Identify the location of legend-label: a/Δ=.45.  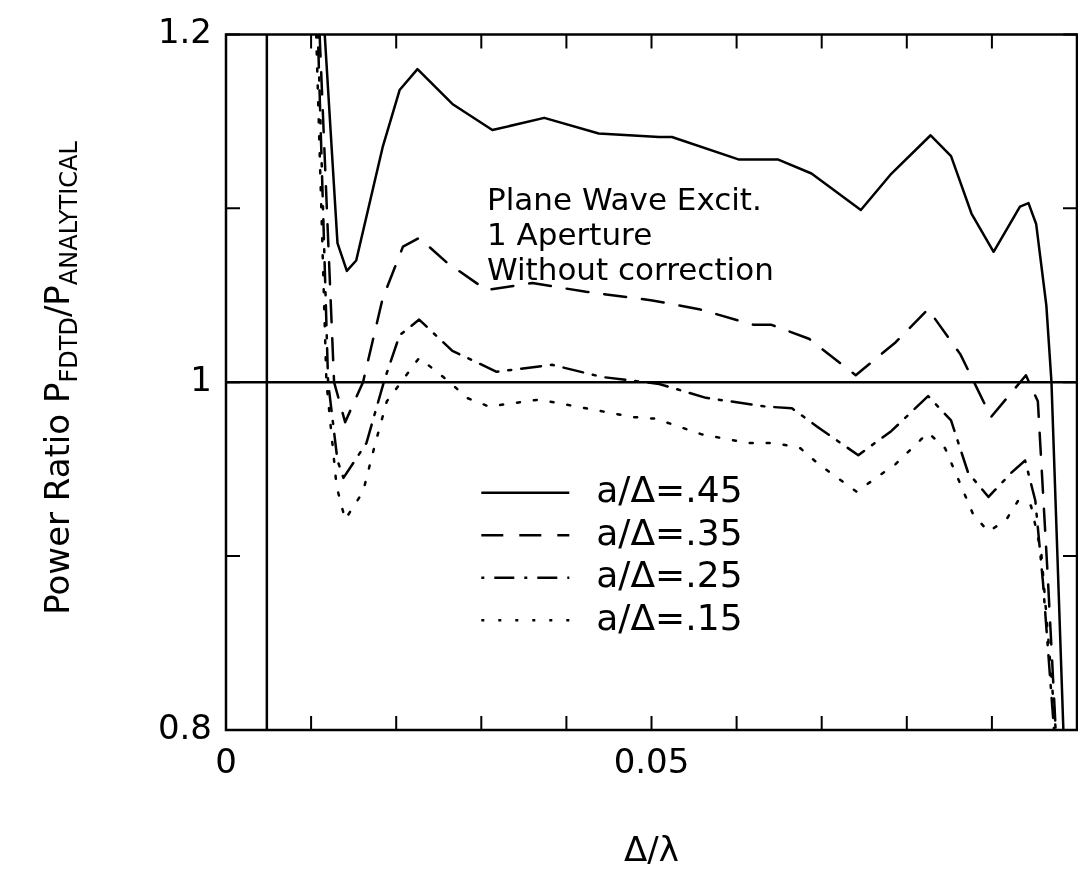
(669, 490).